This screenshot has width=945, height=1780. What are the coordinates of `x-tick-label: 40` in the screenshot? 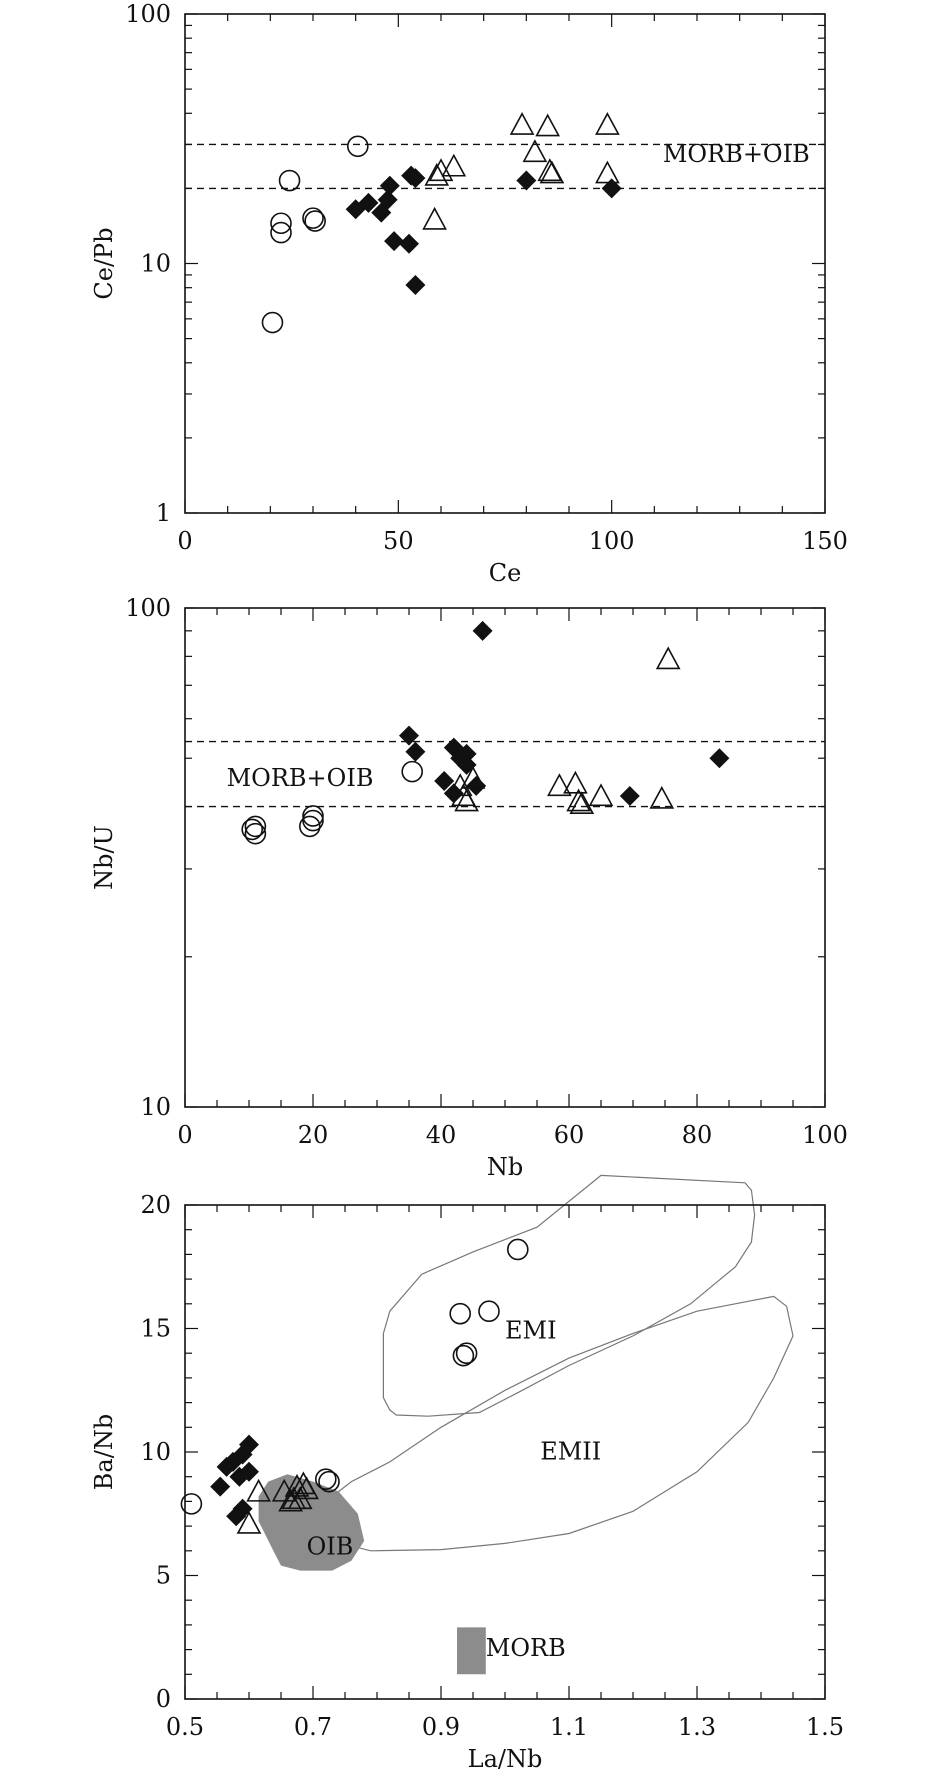 It's located at (441, 1135).